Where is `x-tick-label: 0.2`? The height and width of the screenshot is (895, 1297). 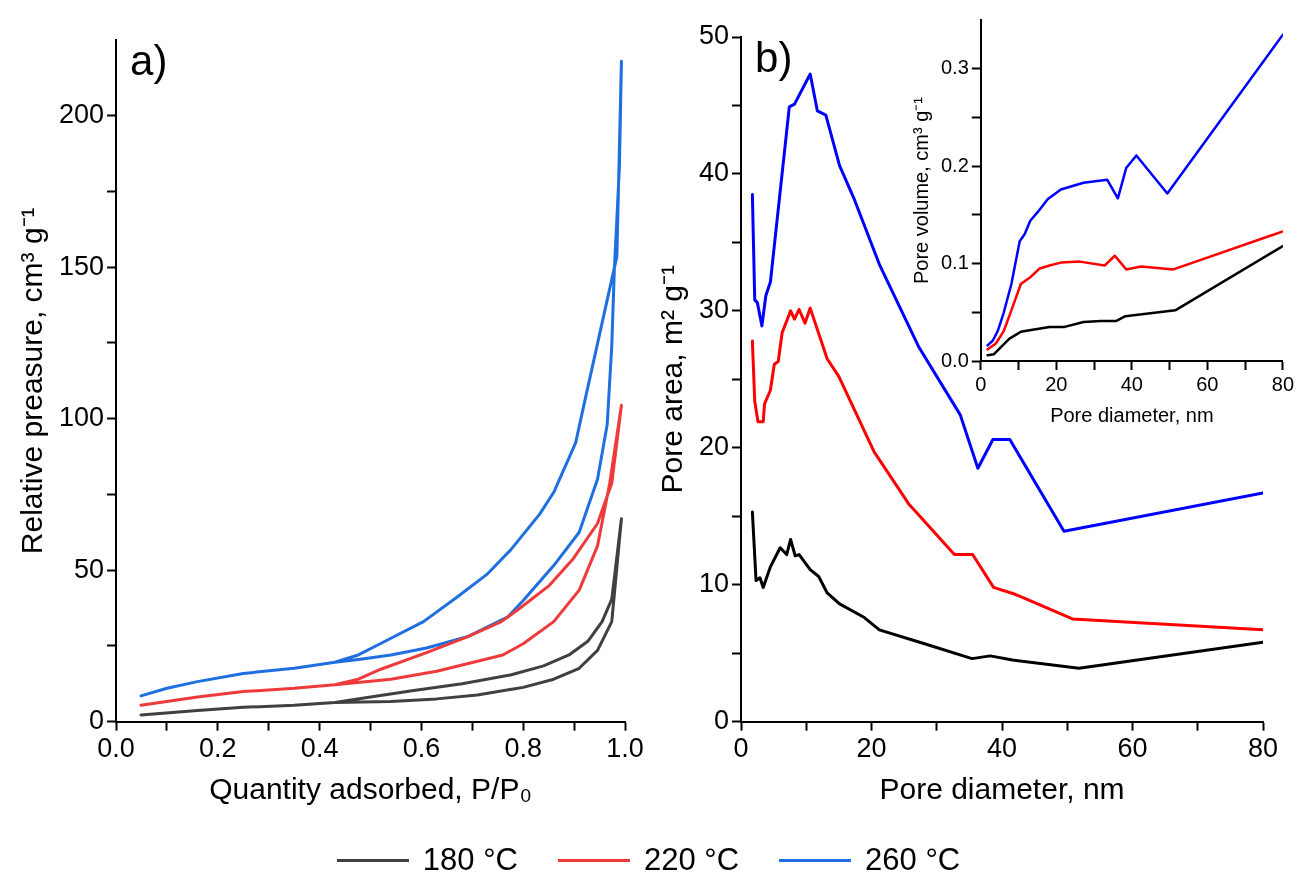
x-tick-label: 0.2 is located at coordinates (218, 748).